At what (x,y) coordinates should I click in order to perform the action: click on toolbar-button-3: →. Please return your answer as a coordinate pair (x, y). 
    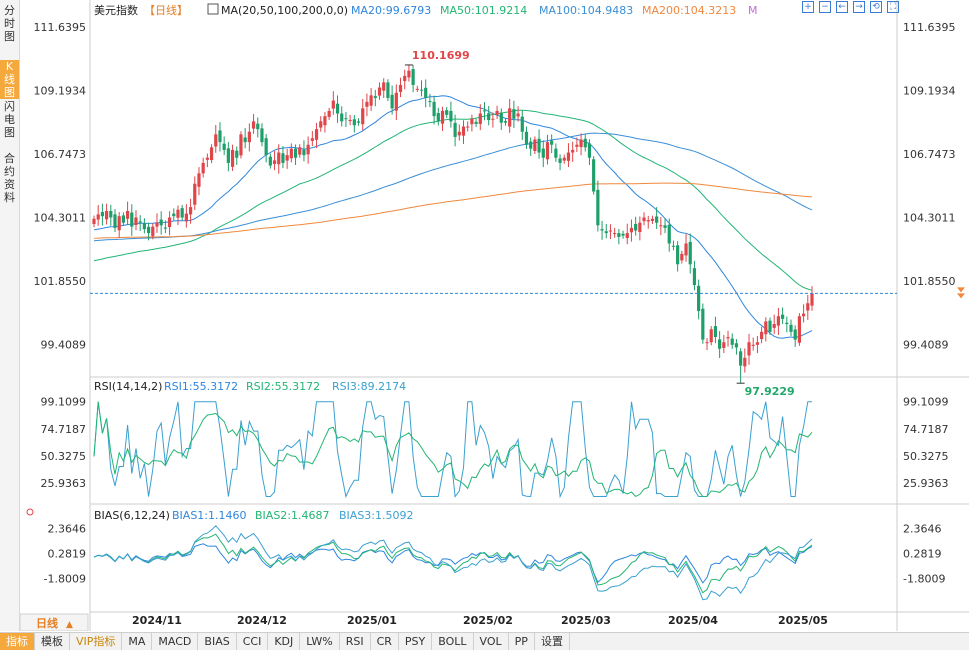
    Looking at the image, I should click on (859, 7).